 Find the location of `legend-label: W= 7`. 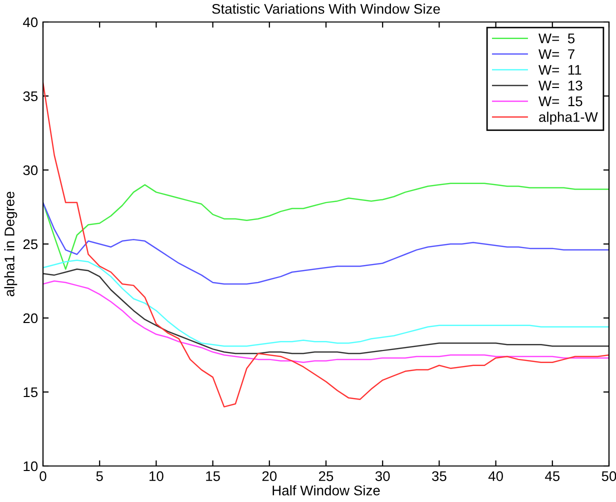

legend-label: W= 7 is located at coordinates (556, 54).